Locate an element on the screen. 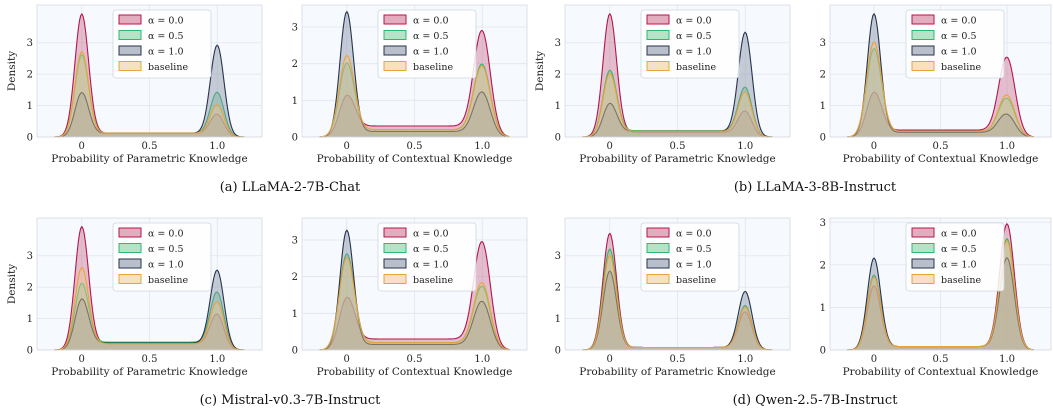 Image resolution: width=1053 pixels, height=415 pixels. x-tick-label: 1.0 is located at coordinates (1007, 359).